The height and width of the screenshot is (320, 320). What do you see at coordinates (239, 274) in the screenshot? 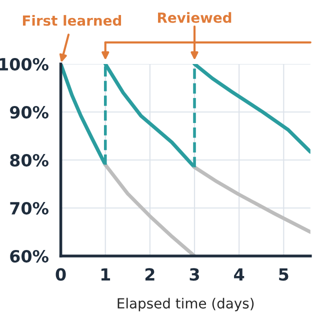
I see `x-tick-label: 4` at bounding box center [239, 274].